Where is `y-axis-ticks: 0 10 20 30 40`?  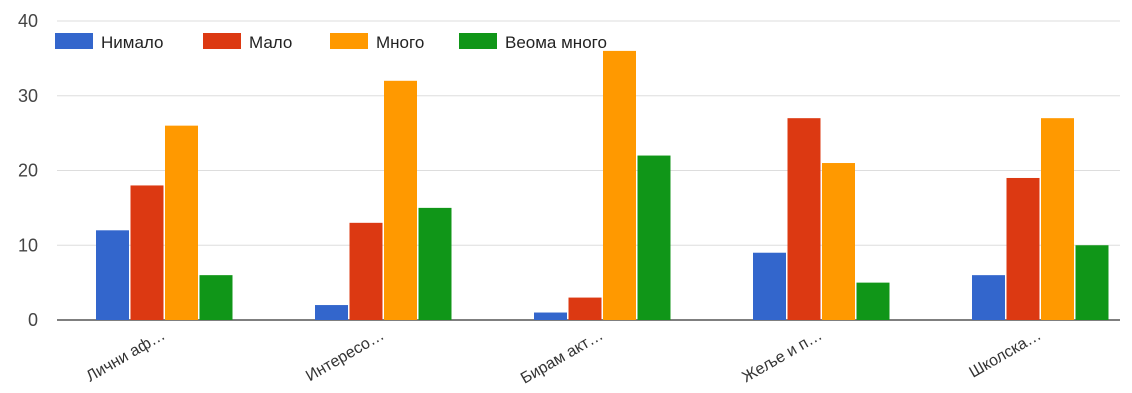 y-axis-ticks: 0 10 20 30 40 is located at coordinates (28, 170).